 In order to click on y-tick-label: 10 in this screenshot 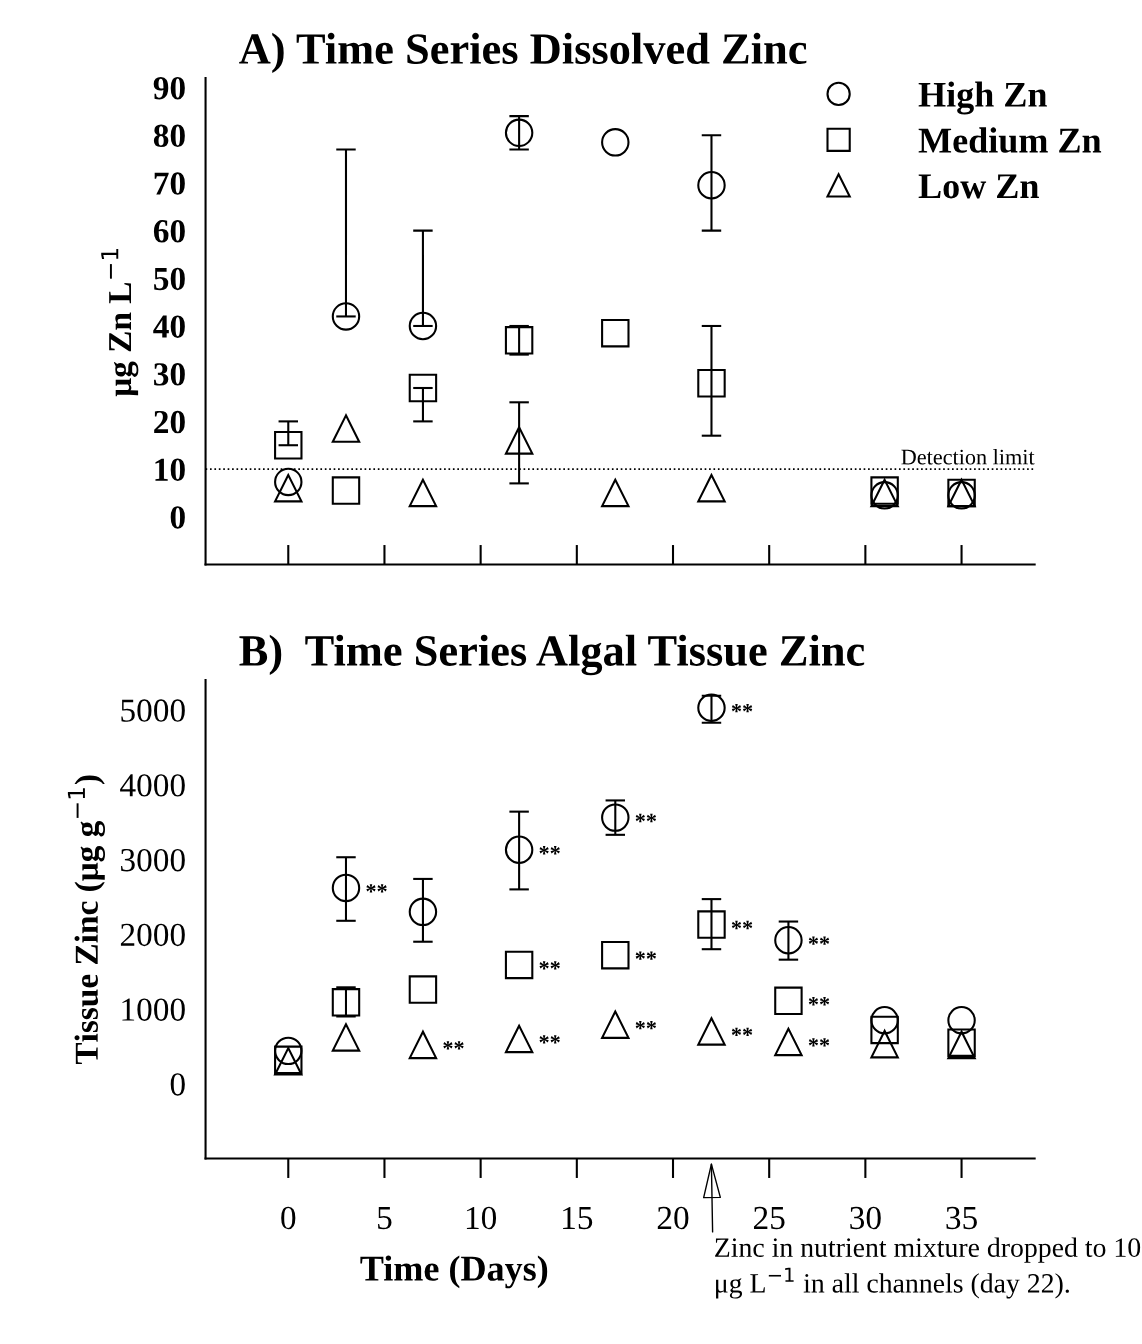, I will do `click(170, 469)`.